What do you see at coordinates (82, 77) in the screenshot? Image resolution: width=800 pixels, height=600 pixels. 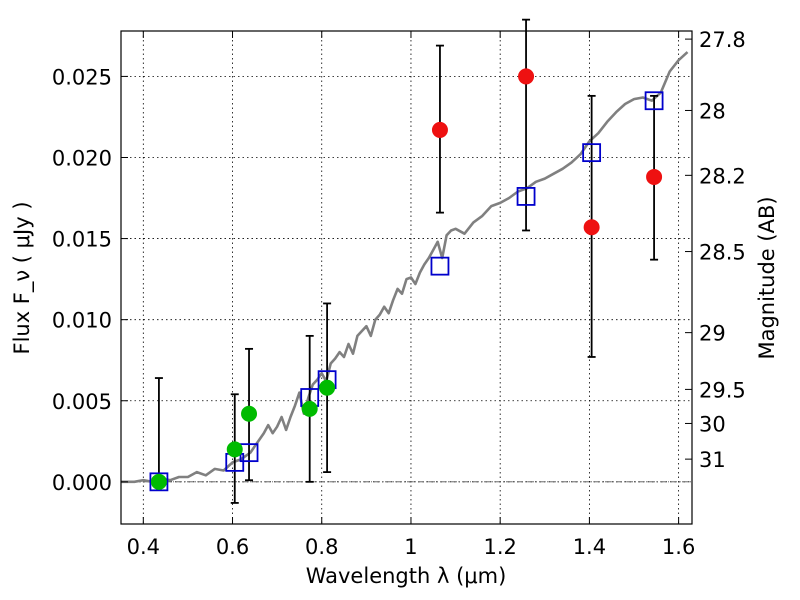 I see `y-tick-label: 0.025` at bounding box center [82, 77].